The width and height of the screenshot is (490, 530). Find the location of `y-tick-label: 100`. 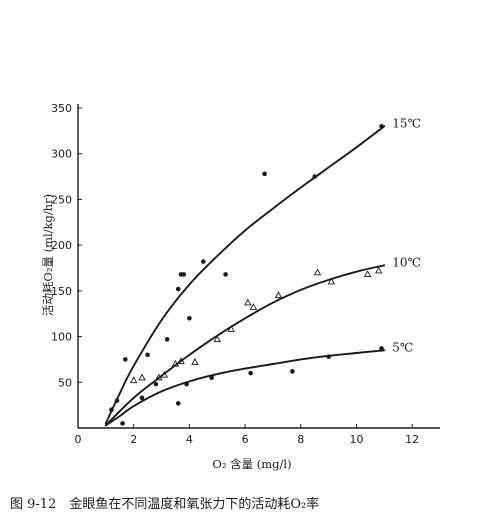

y-tick-label: 100 is located at coordinates (61, 337).